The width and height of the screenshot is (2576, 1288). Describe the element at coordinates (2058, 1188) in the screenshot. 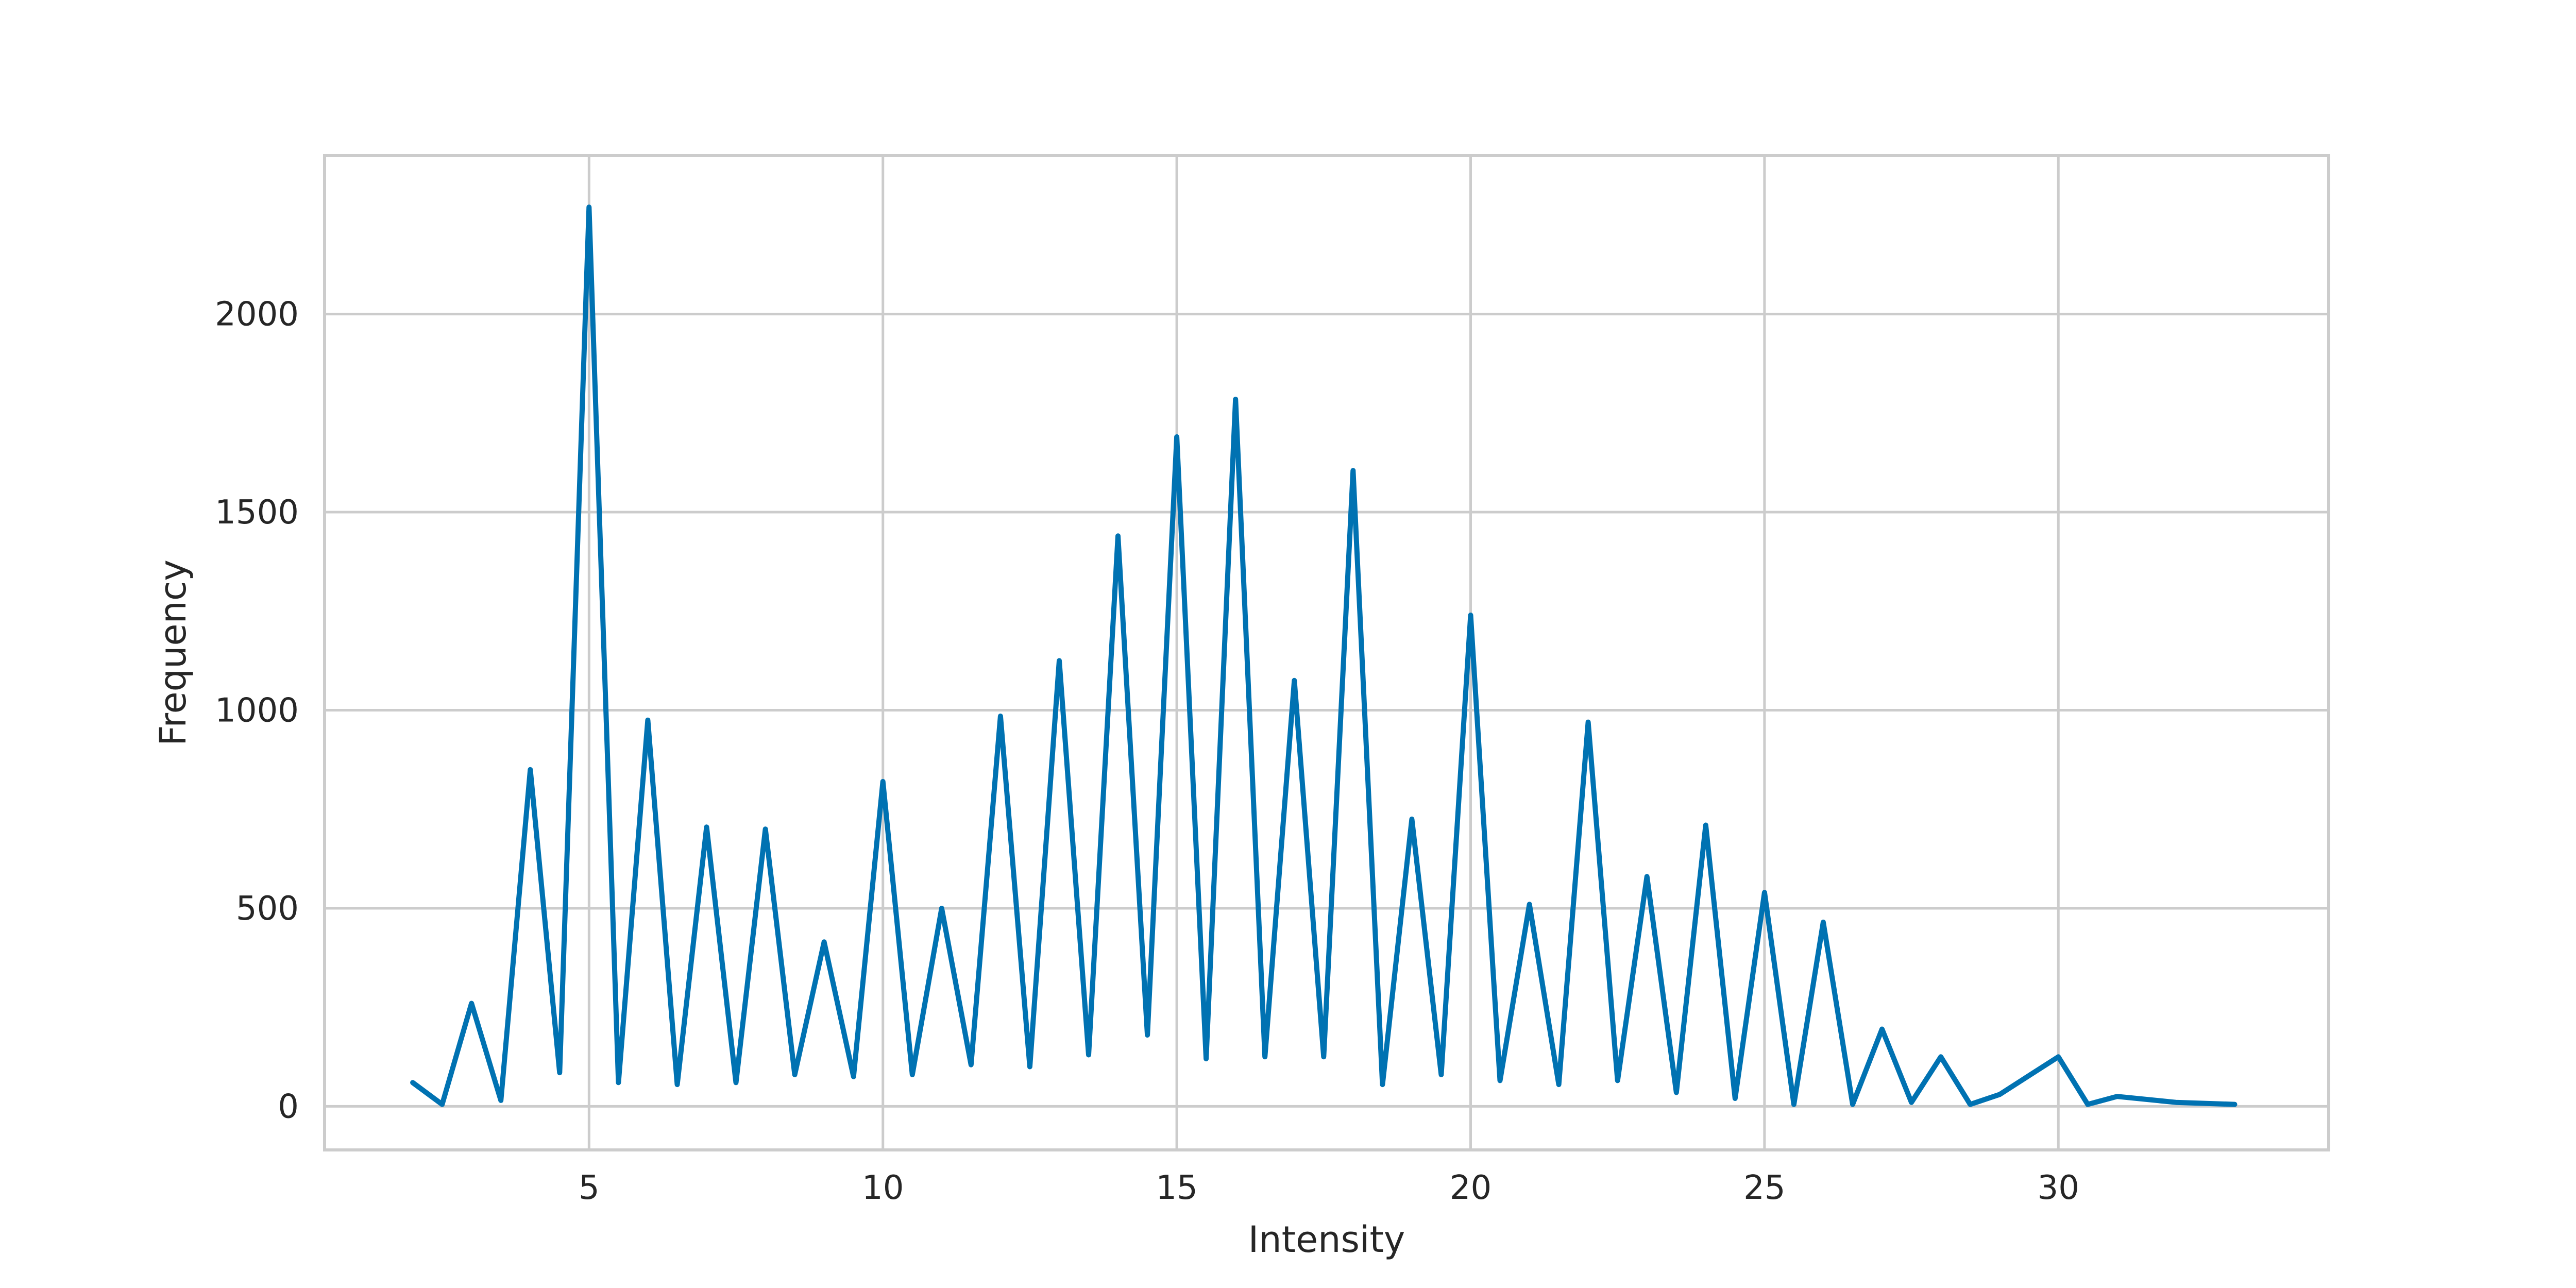

I see `x-tick-label: 30` at that location.